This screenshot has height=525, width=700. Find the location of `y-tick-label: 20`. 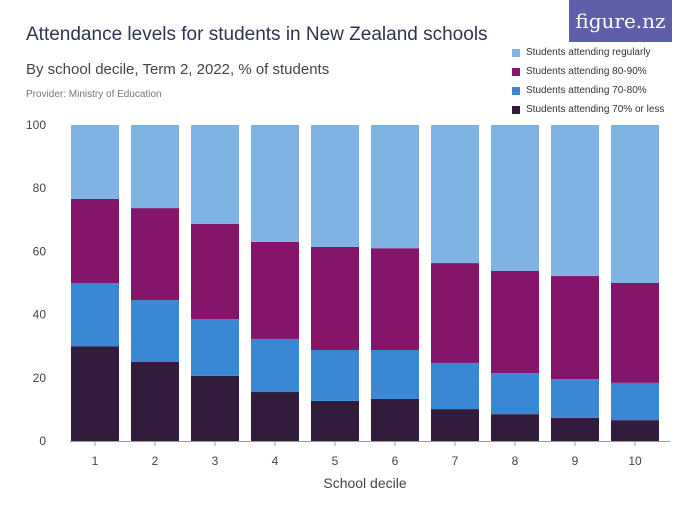

y-tick-label: 20 is located at coordinates (40, 378).